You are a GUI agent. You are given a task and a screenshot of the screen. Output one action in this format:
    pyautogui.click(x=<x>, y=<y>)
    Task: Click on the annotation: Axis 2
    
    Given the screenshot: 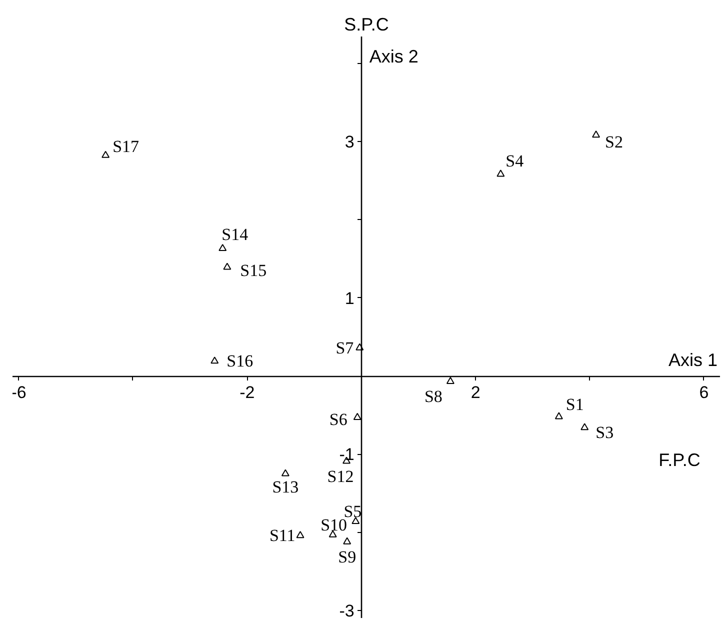 What is the action you would take?
    pyautogui.click(x=393, y=56)
    